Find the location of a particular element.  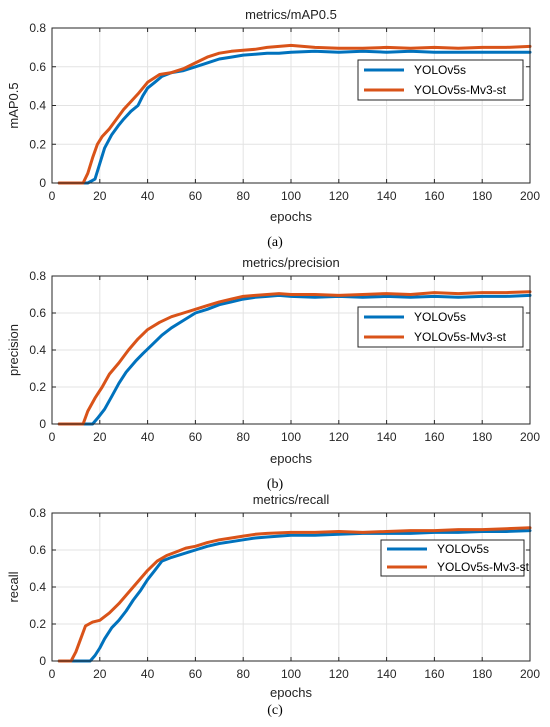

y-axis-label: mAP0.5 is located at coordinates (13, 105).